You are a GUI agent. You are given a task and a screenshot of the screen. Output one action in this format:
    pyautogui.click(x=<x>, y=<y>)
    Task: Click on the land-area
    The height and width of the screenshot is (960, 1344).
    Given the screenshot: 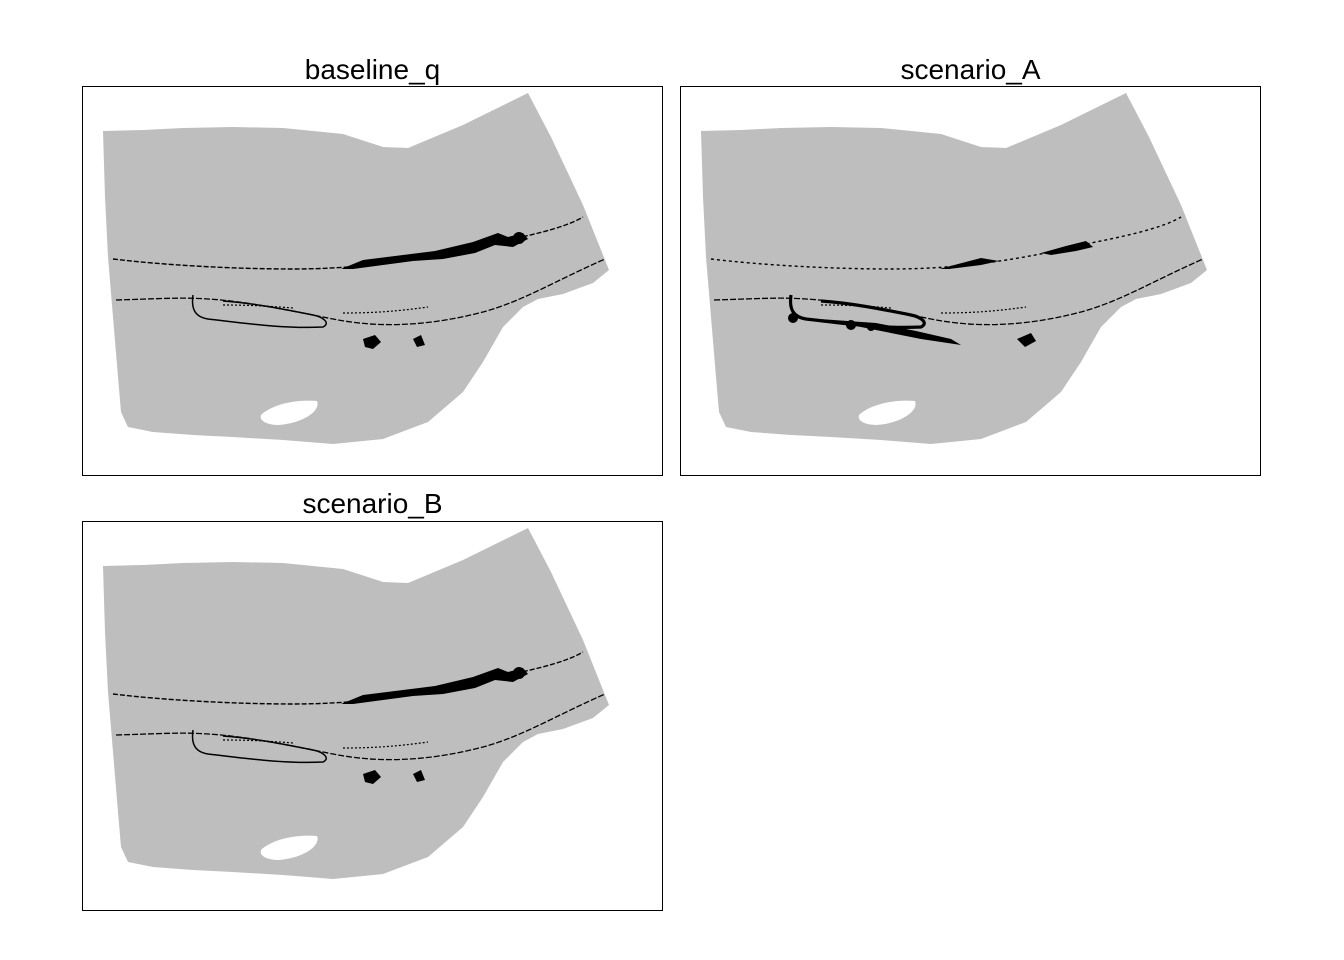 What is the action you would take?
    pyautogui.click(x=954, y=268)
    